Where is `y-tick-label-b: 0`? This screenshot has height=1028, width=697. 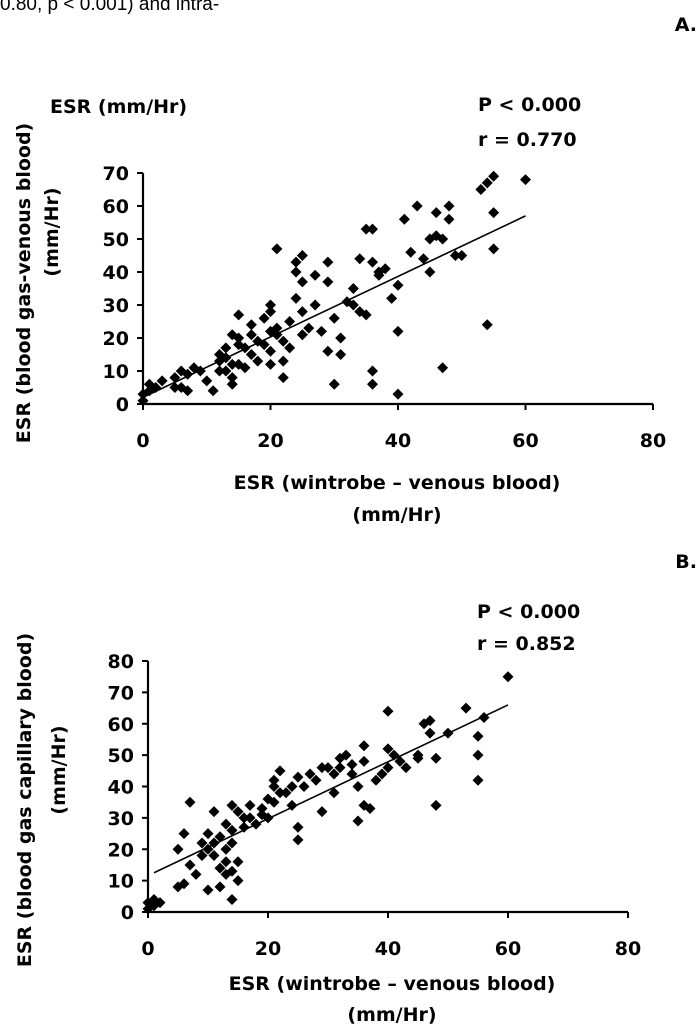
y-tick-label-b: 0 is located at coordinates (127, 913).